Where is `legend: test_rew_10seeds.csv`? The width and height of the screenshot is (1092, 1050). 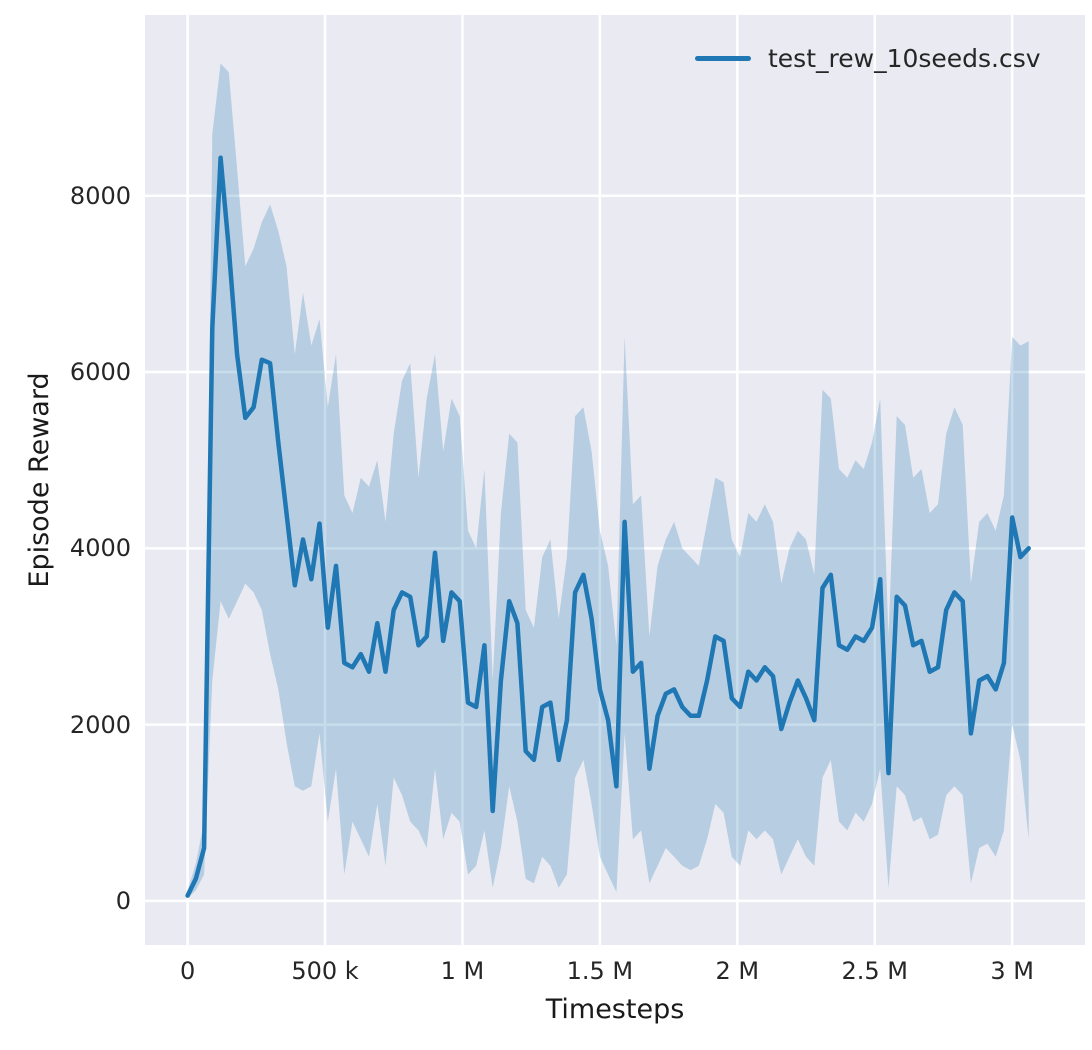 legend: test_rew_10seeds.csv is located at coordinates (868, 58).